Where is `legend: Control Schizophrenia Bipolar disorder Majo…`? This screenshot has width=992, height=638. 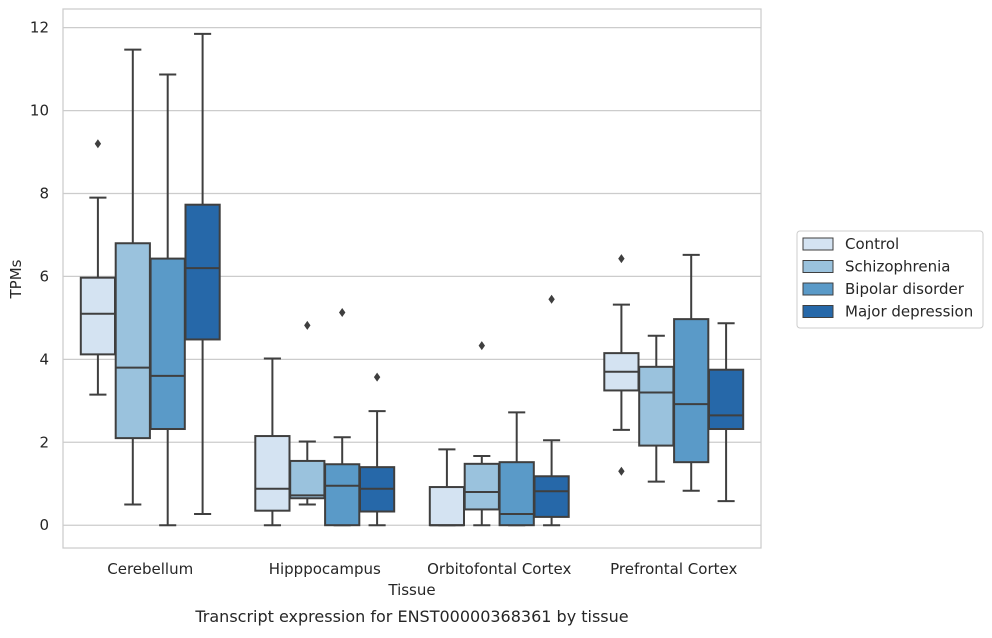
legend: Control Schizophrenia Bipolar disorder Majo… is located at coordinates (890, 279).